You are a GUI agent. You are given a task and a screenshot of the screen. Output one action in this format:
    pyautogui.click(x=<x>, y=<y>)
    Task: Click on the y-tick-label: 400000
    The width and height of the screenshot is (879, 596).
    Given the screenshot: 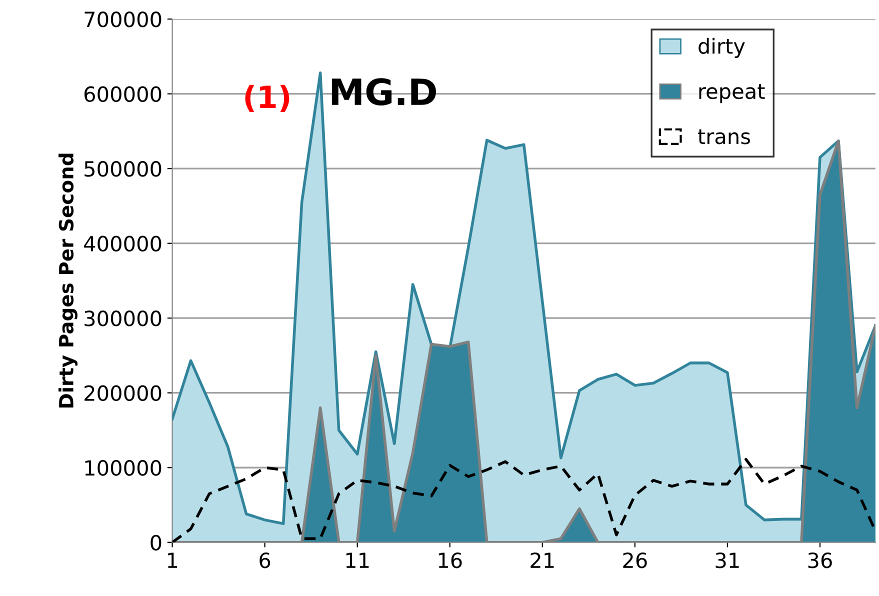 What is the action you would take?
    pyautogui.click(x=123, y=244)
    